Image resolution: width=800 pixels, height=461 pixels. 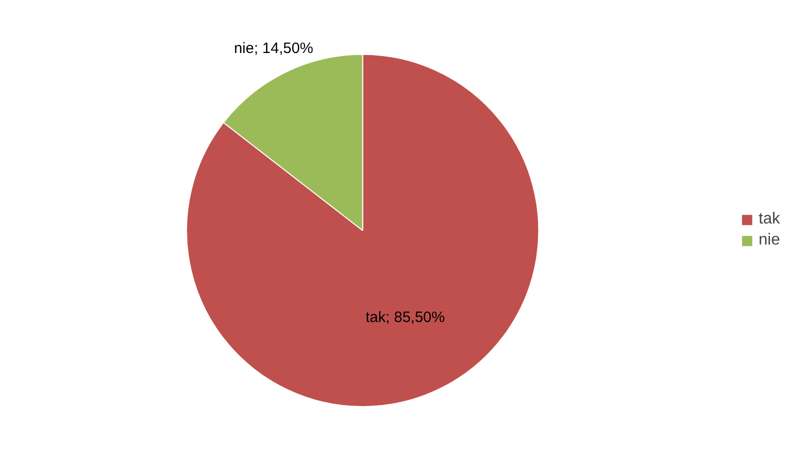 What do you see at coordinates (769, 219) in the screenshot?
I see `legend-label: tak` at bounding box center [769, 219].